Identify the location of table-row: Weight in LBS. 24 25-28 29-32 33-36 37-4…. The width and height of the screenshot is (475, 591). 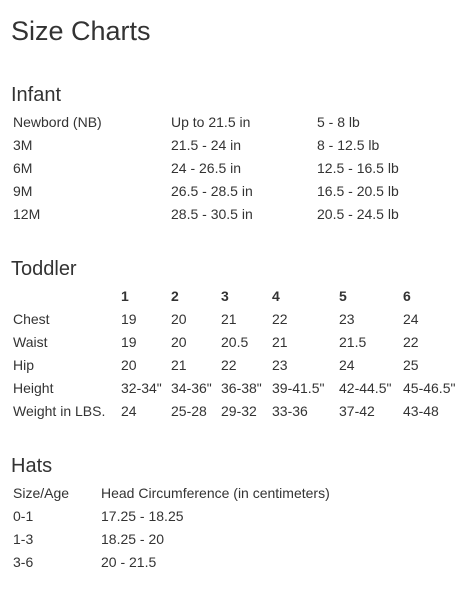
(234, 411).